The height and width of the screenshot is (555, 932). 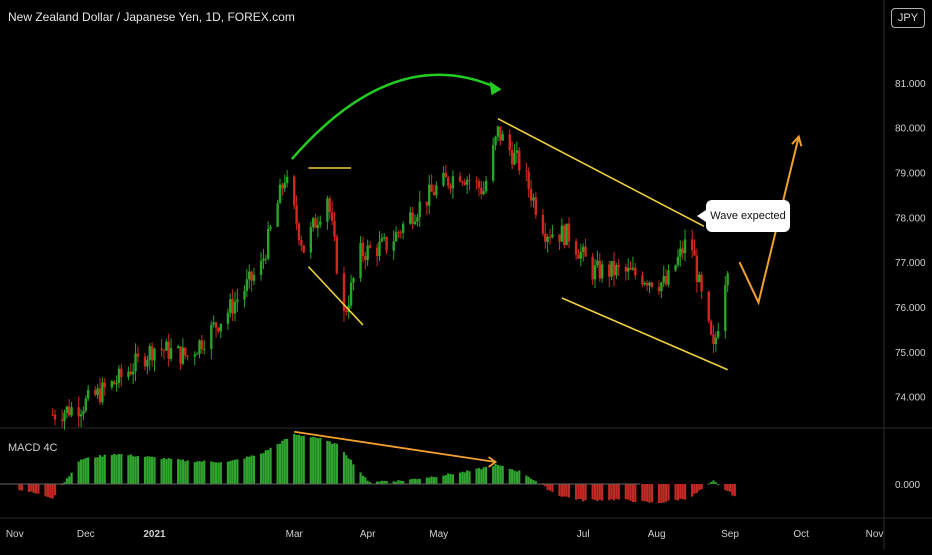 I want to click on currency-badge: JPY, so click(x=908, y=18).